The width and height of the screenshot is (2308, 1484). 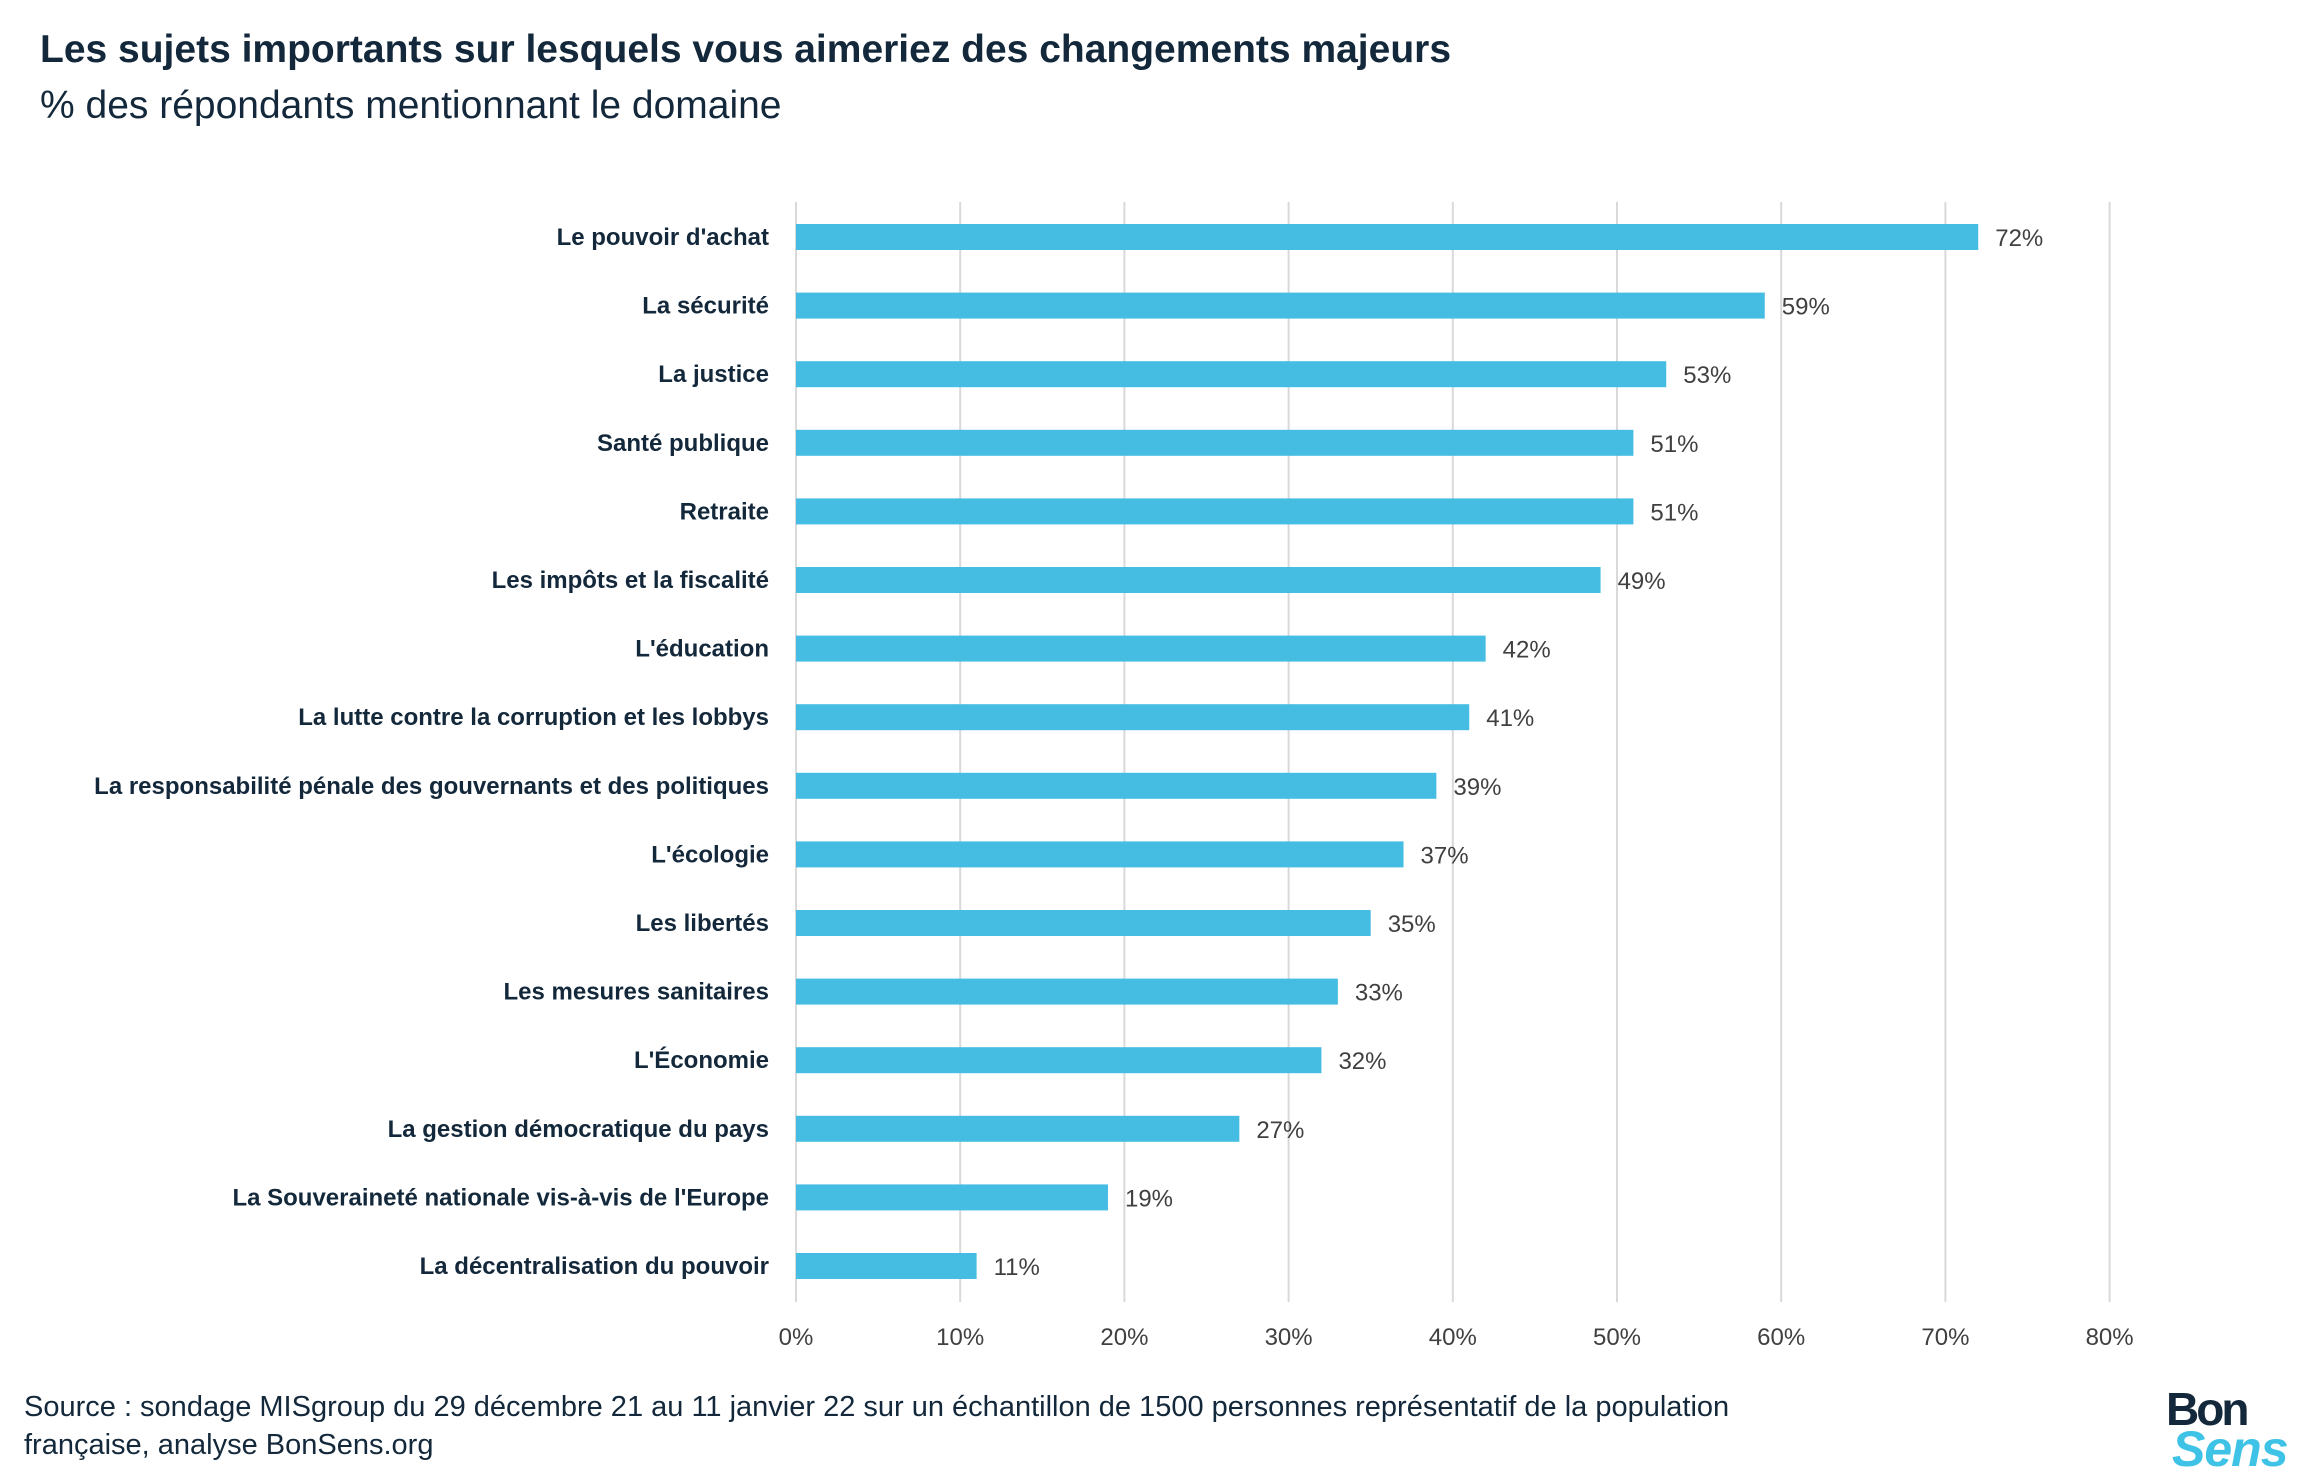 I want to click on category-label: L'écologie, so click(x=710, y=854).